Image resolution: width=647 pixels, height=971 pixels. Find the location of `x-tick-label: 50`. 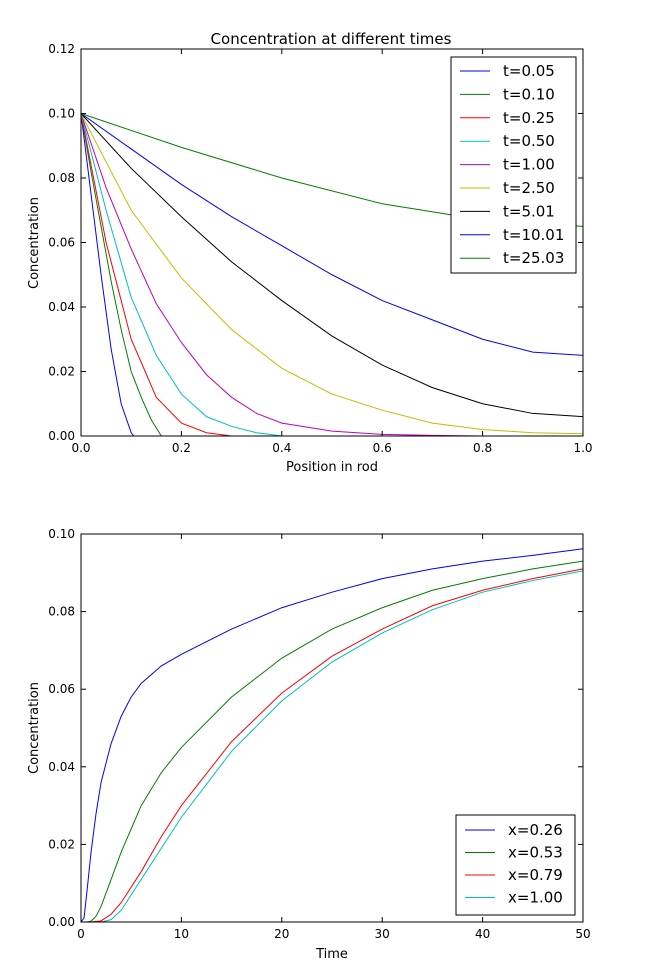

x-tick-label: 50 is located at coordinates (582, 934).